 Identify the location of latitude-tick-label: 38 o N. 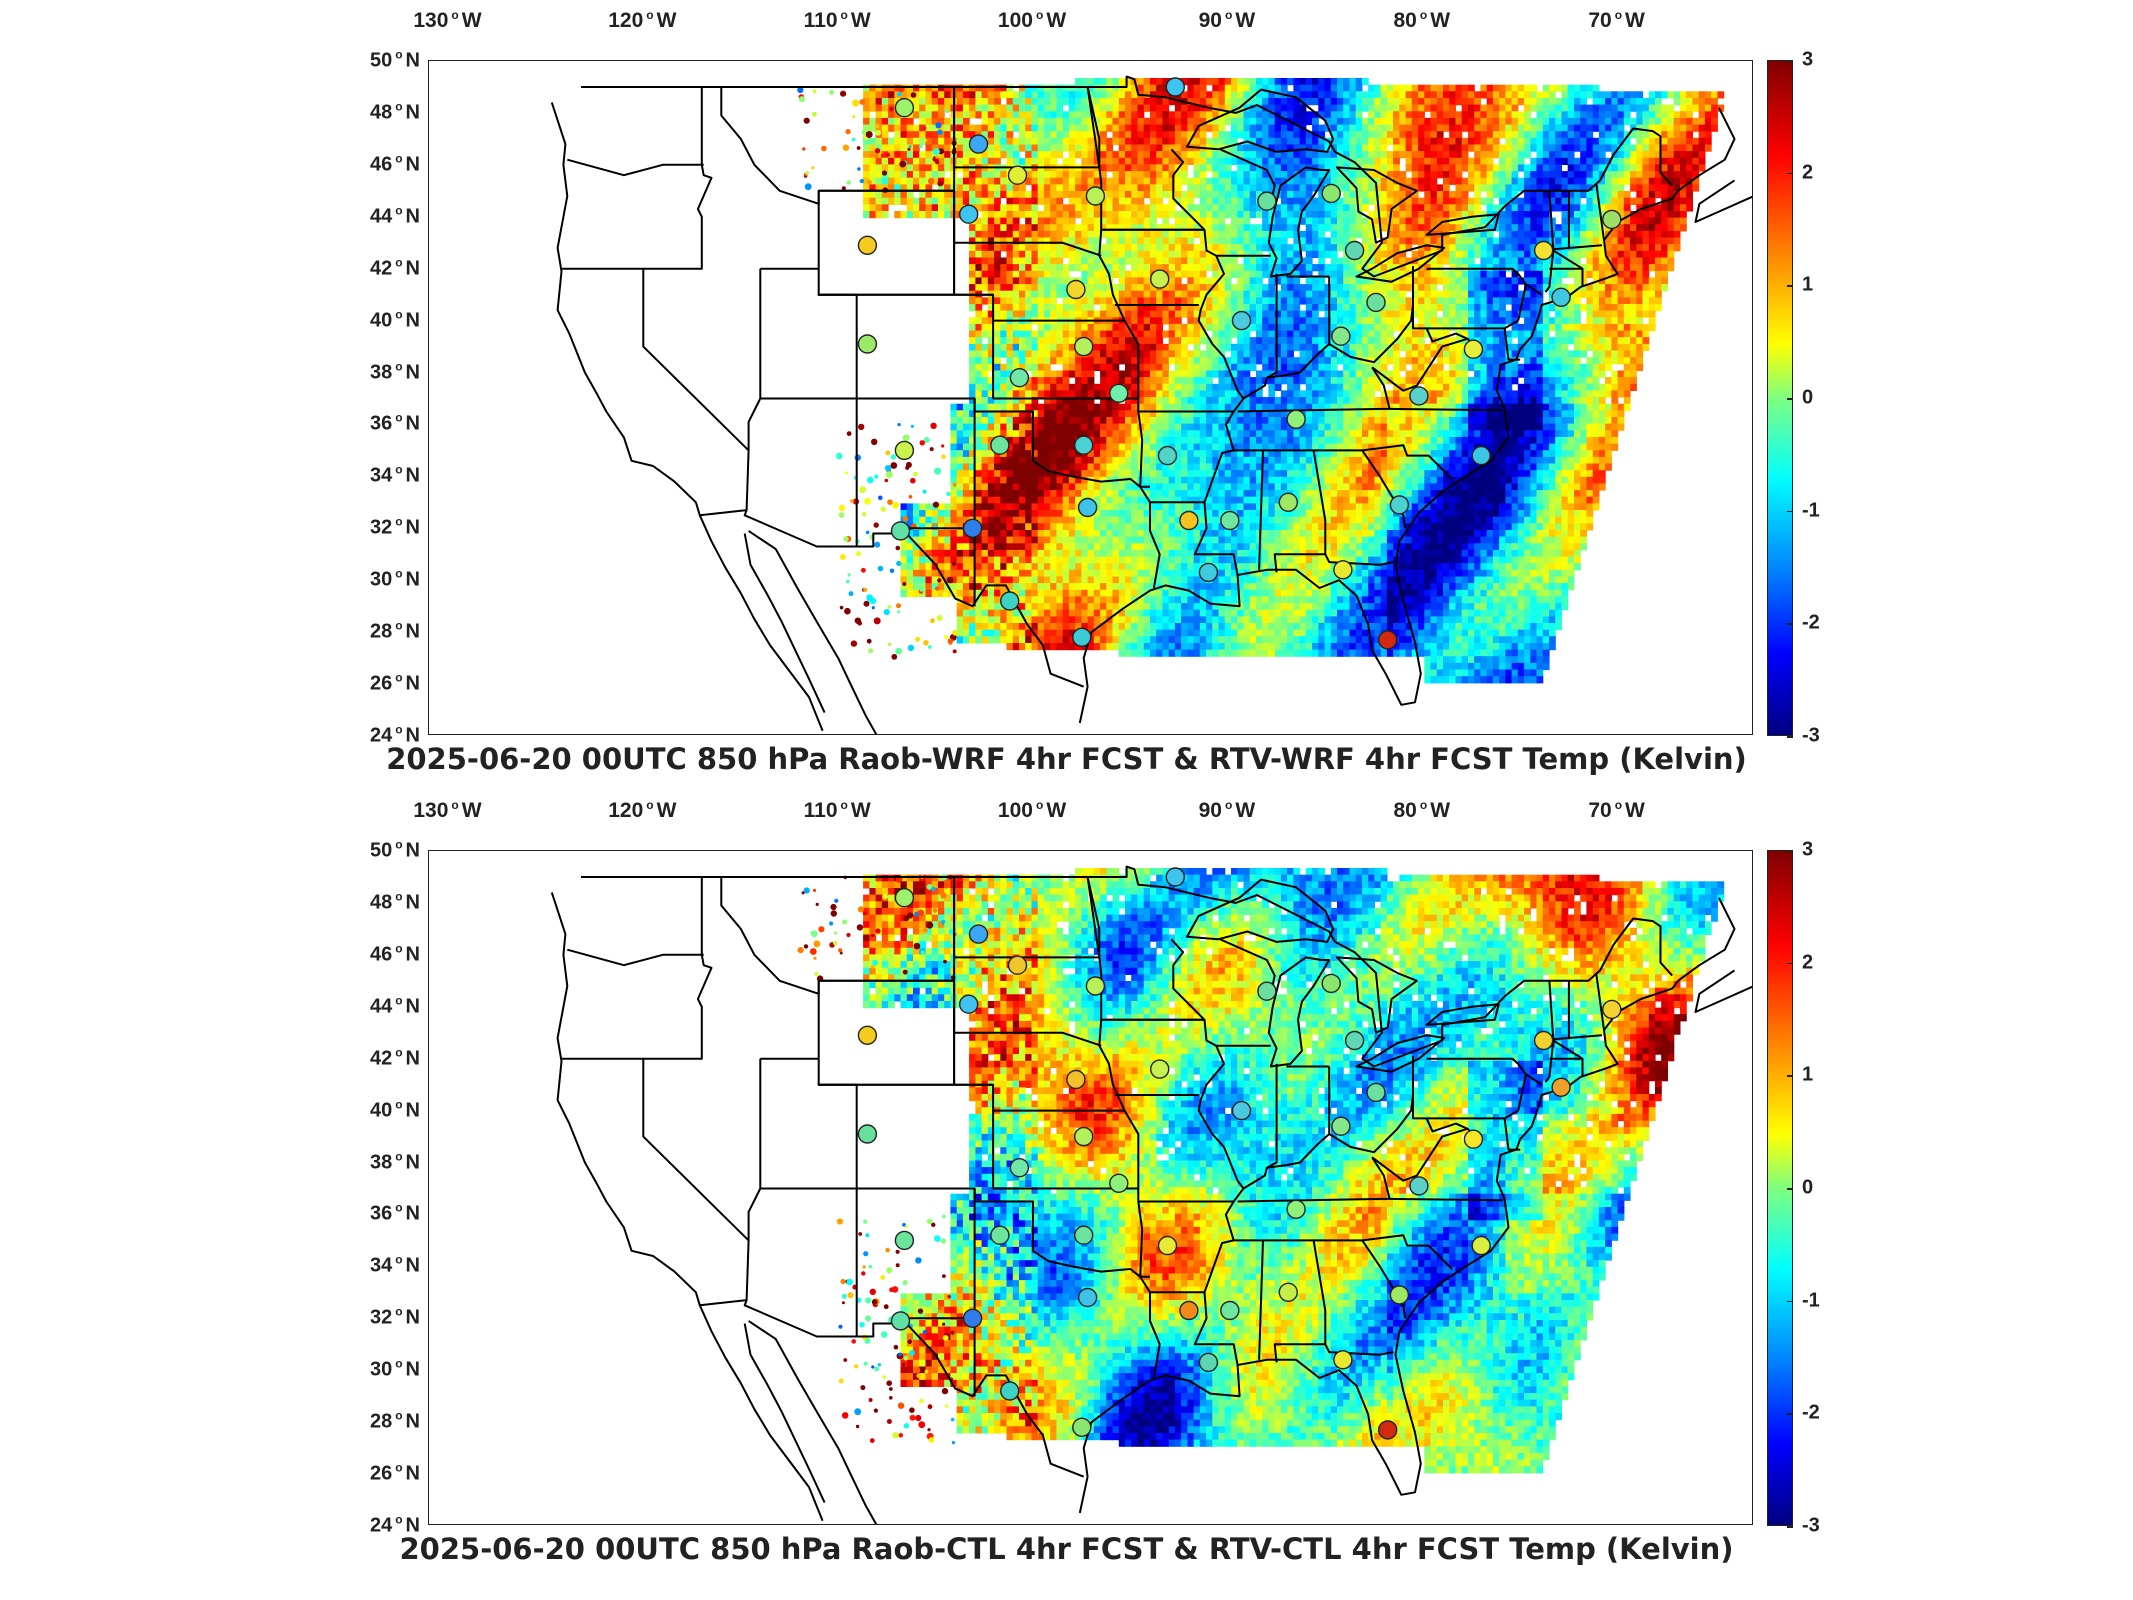
(378, 1161).